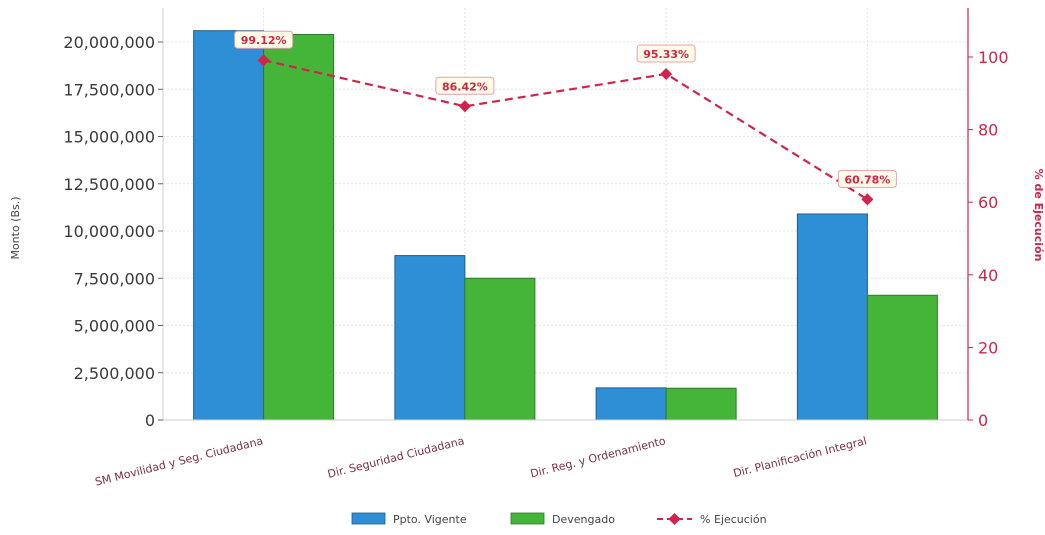 The width and height of the screenshot is (1045, 535). Describe the element at coordinates (109, 42) in the screenshot. I see `left-tick-label: 20,000,000` at that location.